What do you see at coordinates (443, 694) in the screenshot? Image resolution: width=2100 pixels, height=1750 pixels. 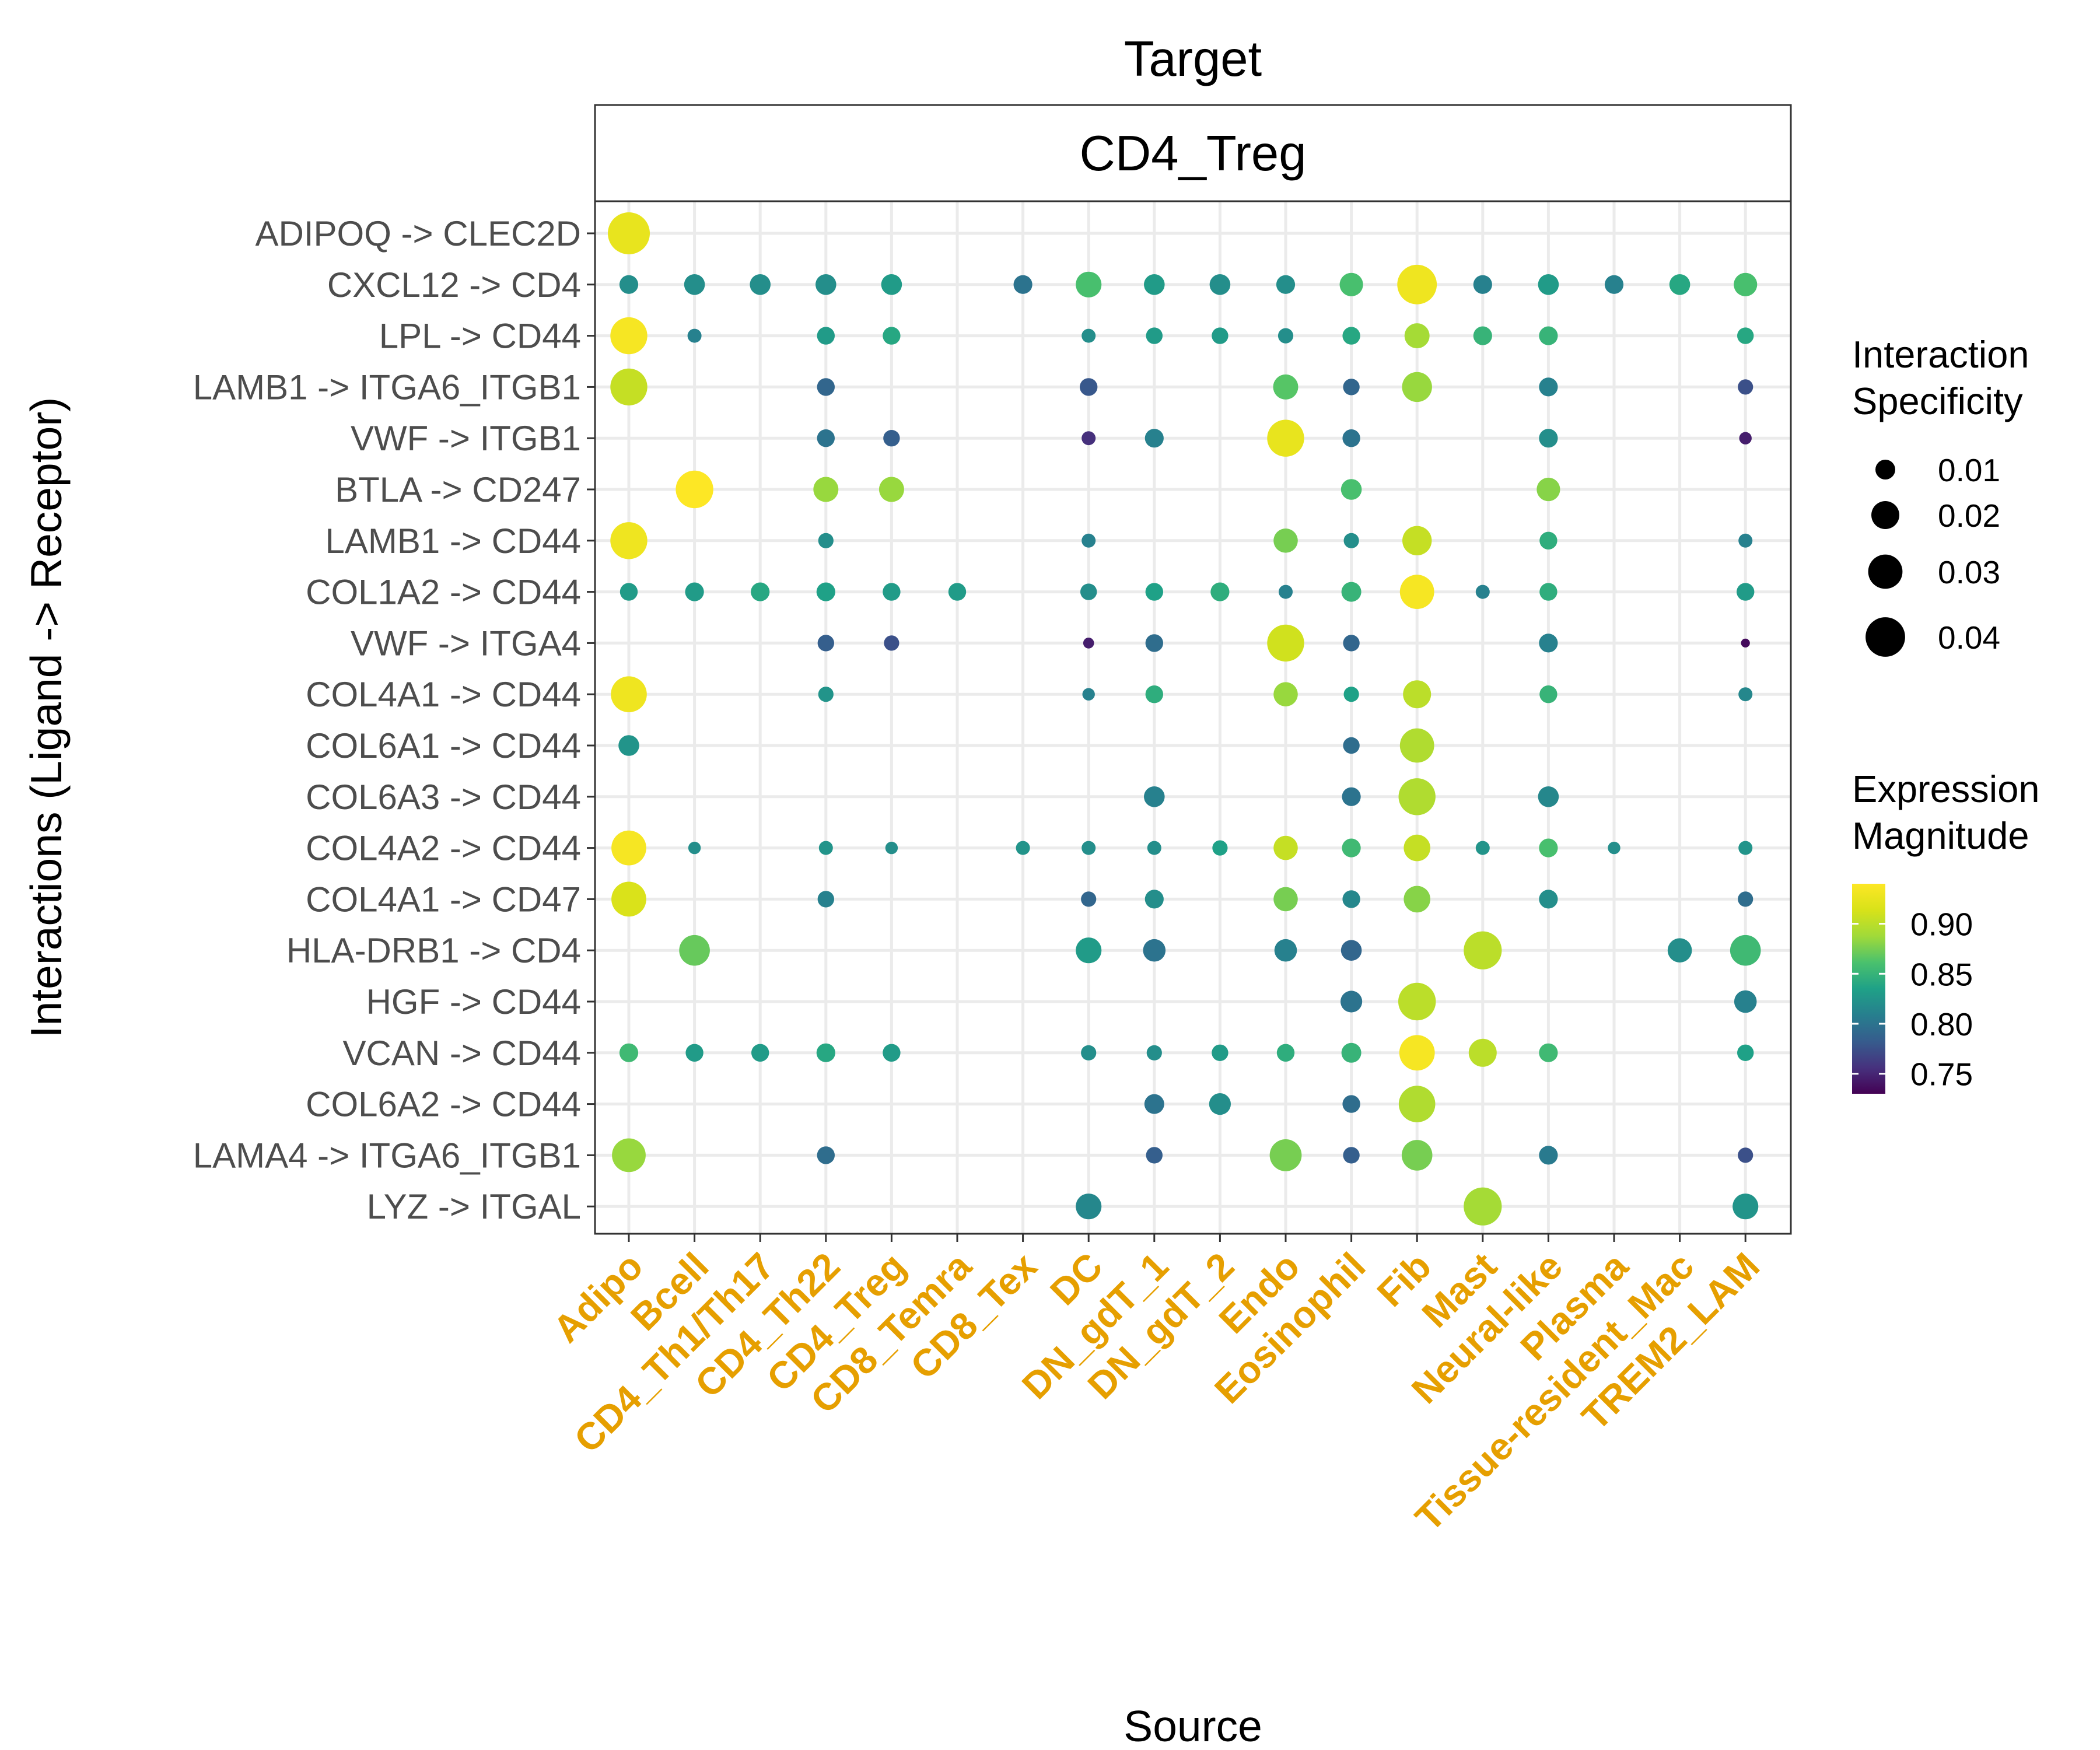 I see `y-tick-label: COL4A1 -> CD44` at bounding box center [443, 694].